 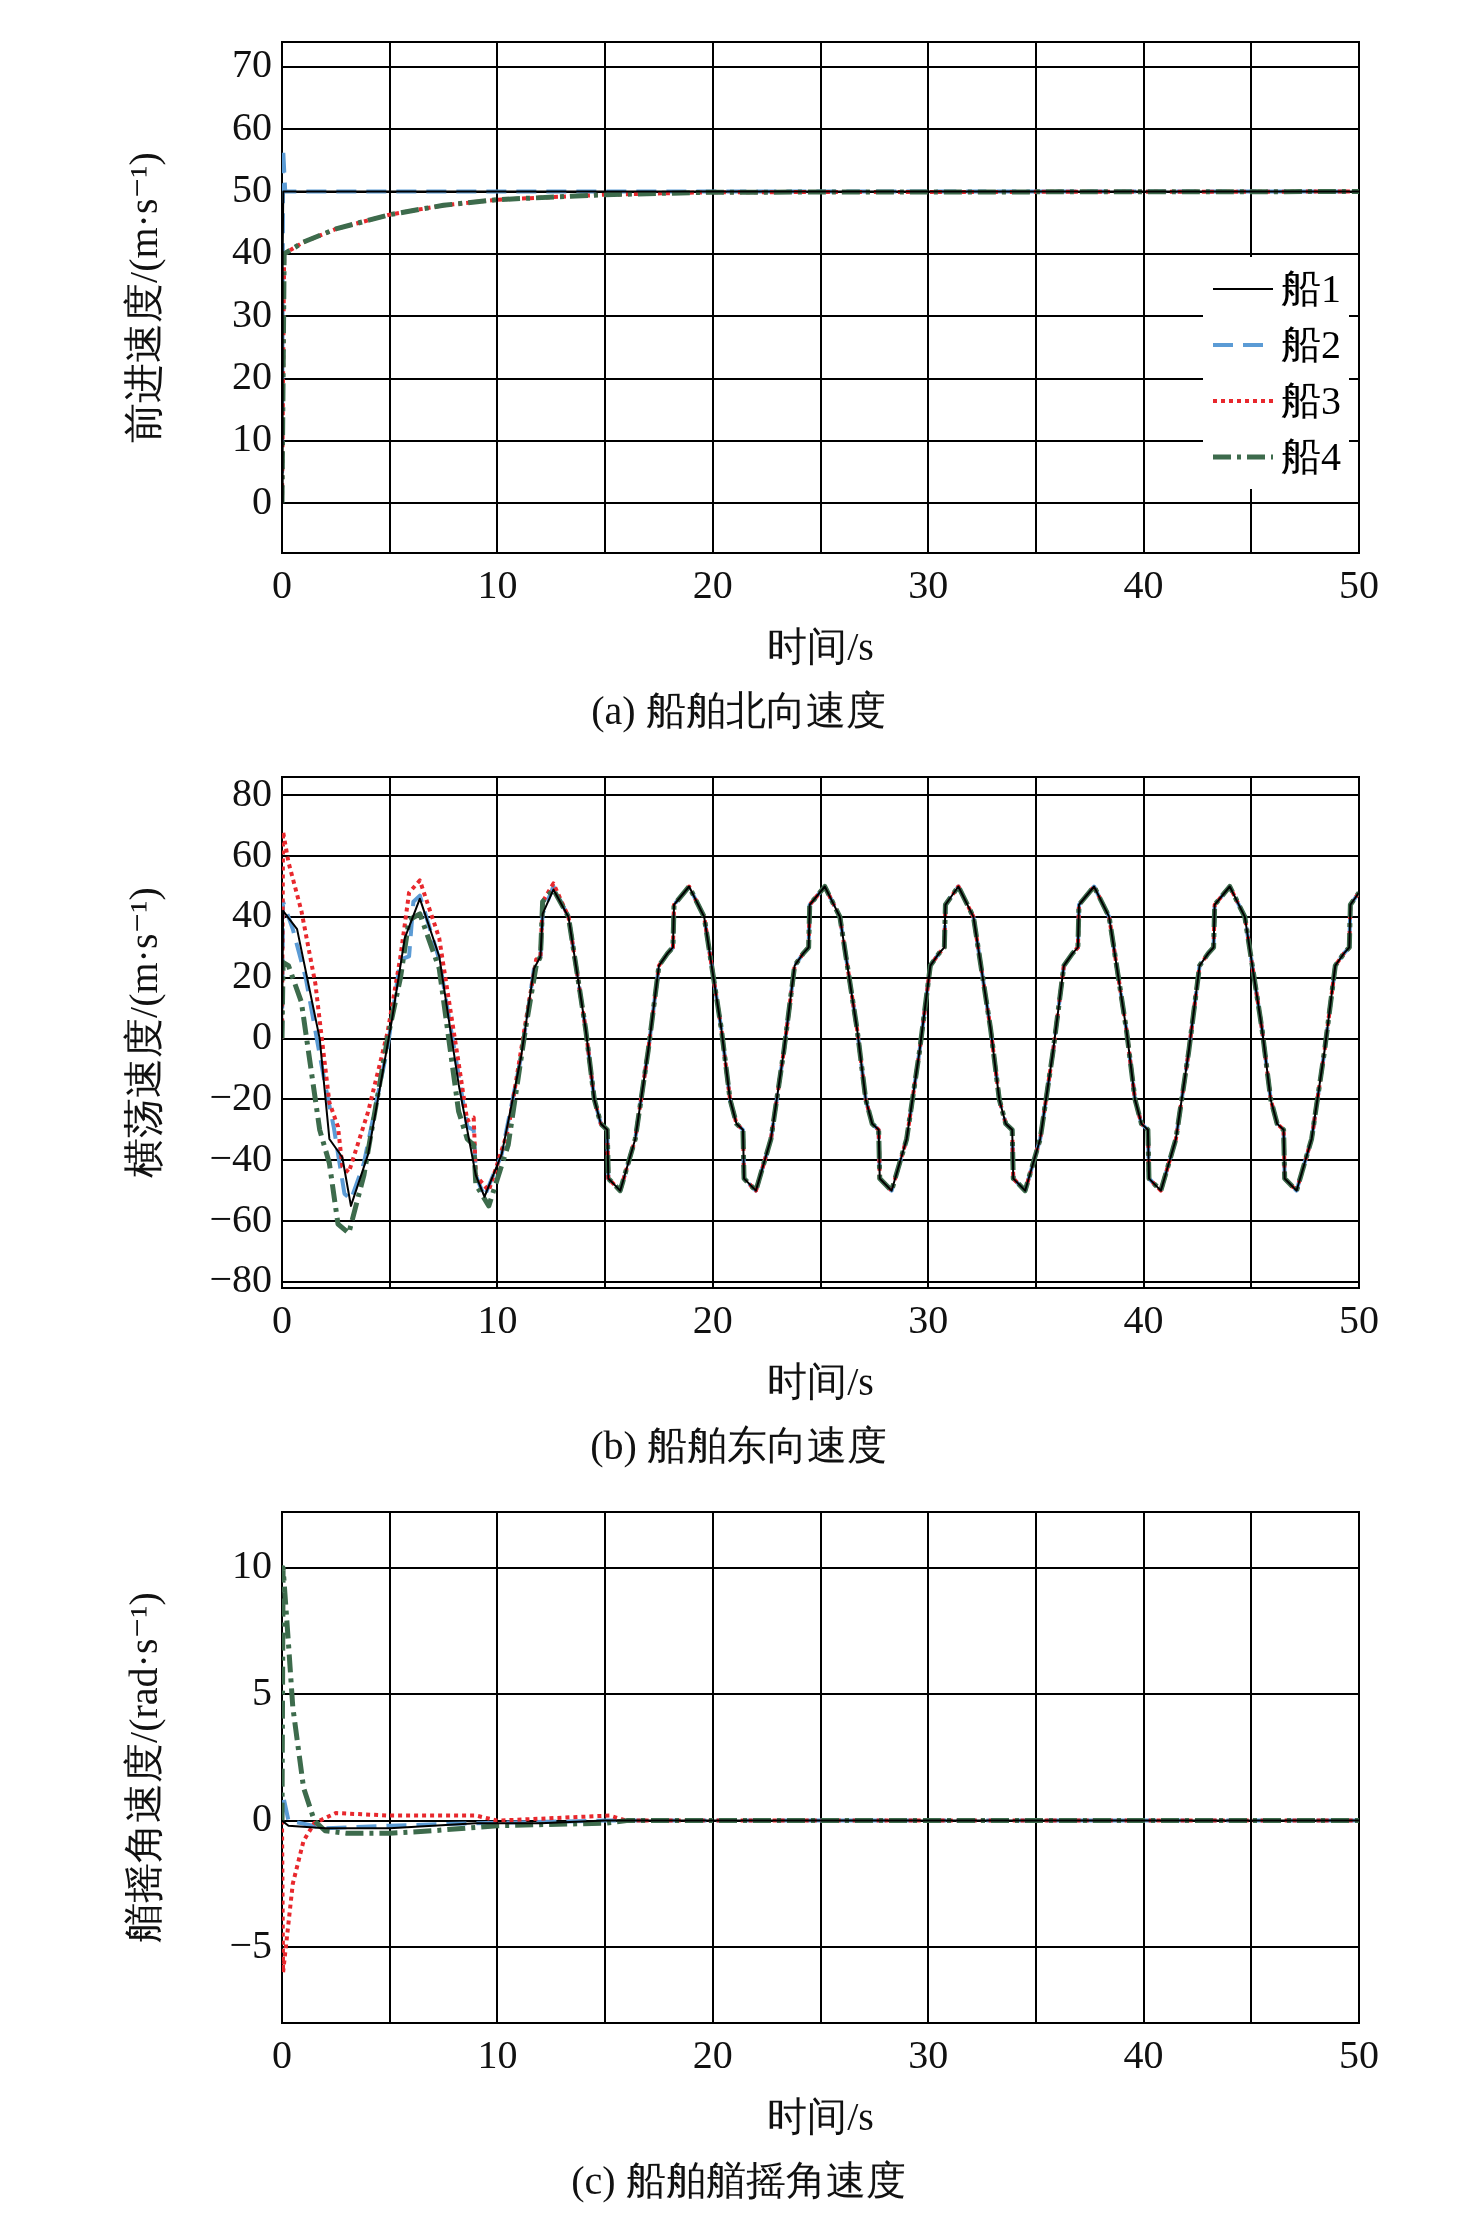 I want to click on y-tick-label: −40, so click(x=240, y=1157).